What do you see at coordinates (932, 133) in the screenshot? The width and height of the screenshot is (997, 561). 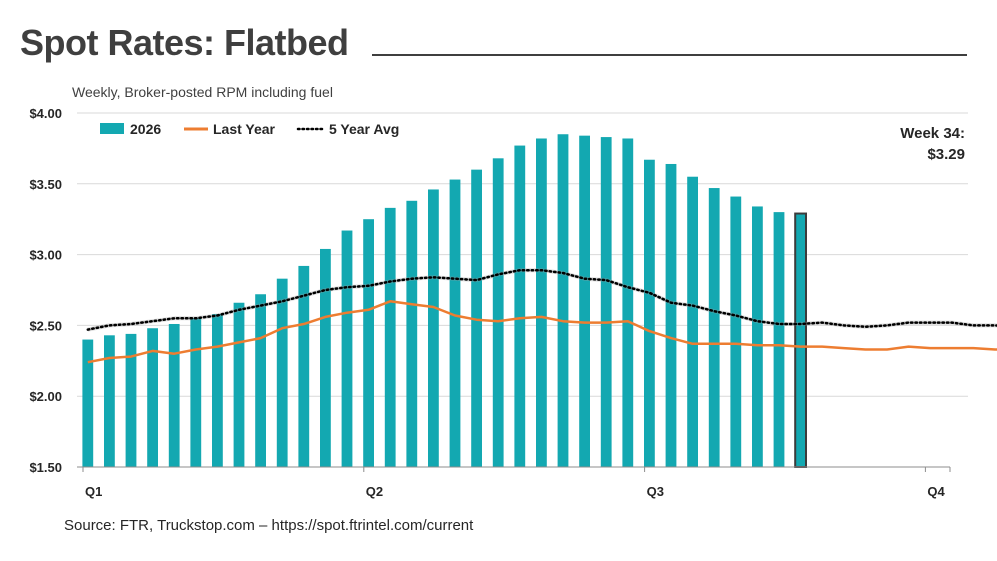 I see `callout-week: Week 34:` at bounding box center [932, 133].